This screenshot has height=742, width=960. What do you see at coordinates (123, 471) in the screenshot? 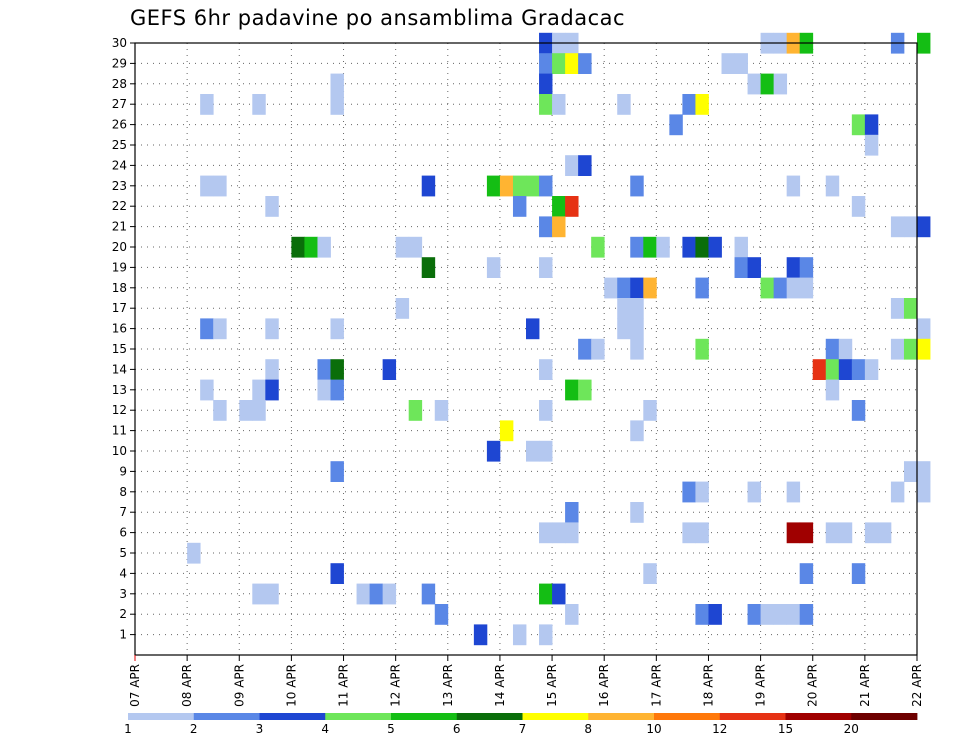
I see `y-tick-label: 9` at bounding box center [123, 471].